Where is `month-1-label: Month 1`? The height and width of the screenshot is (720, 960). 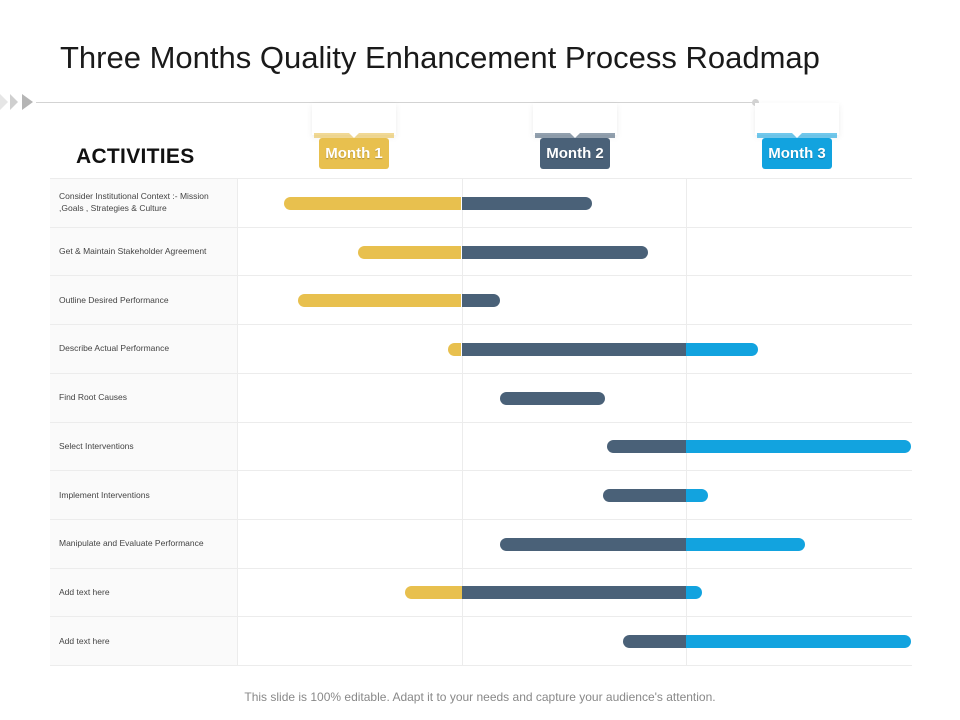 month-1-label: Month 1 is located at coordinates (354, 153).